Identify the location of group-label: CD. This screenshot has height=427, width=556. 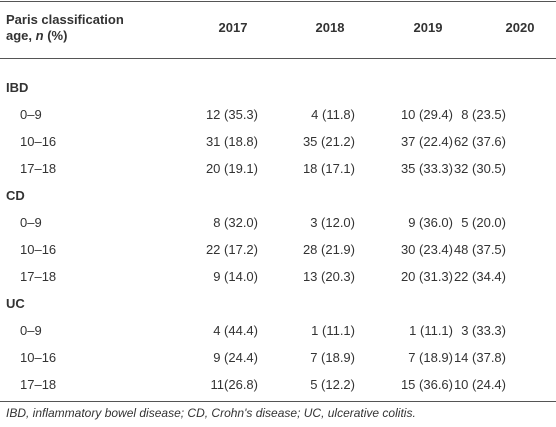
(15, 195).